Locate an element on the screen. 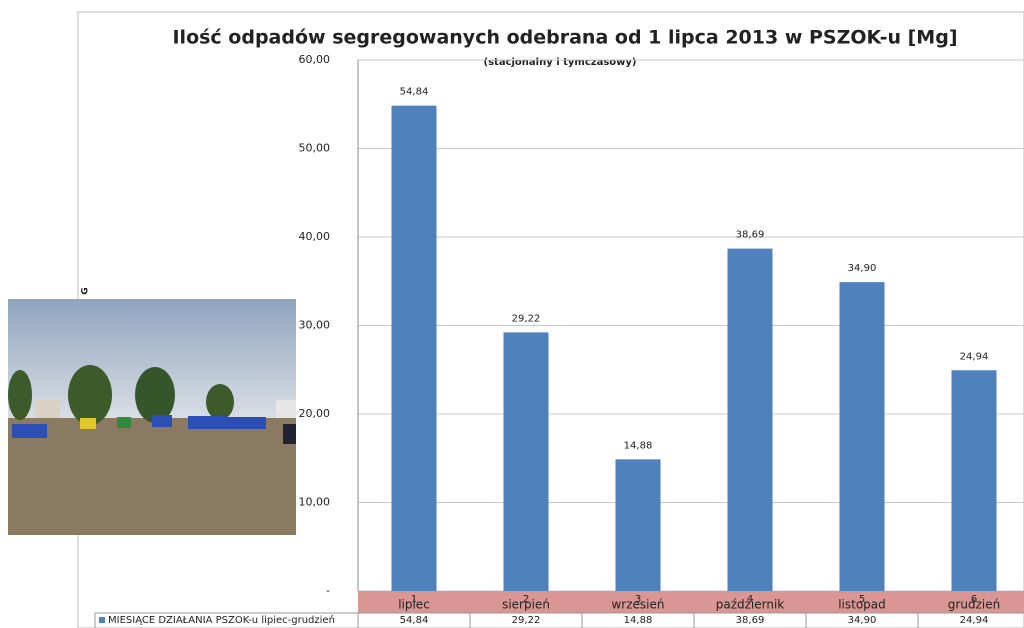 This screenshot has height=628, width=1024. y-tick-label: 30,00 is located at coordinates (315, 325).